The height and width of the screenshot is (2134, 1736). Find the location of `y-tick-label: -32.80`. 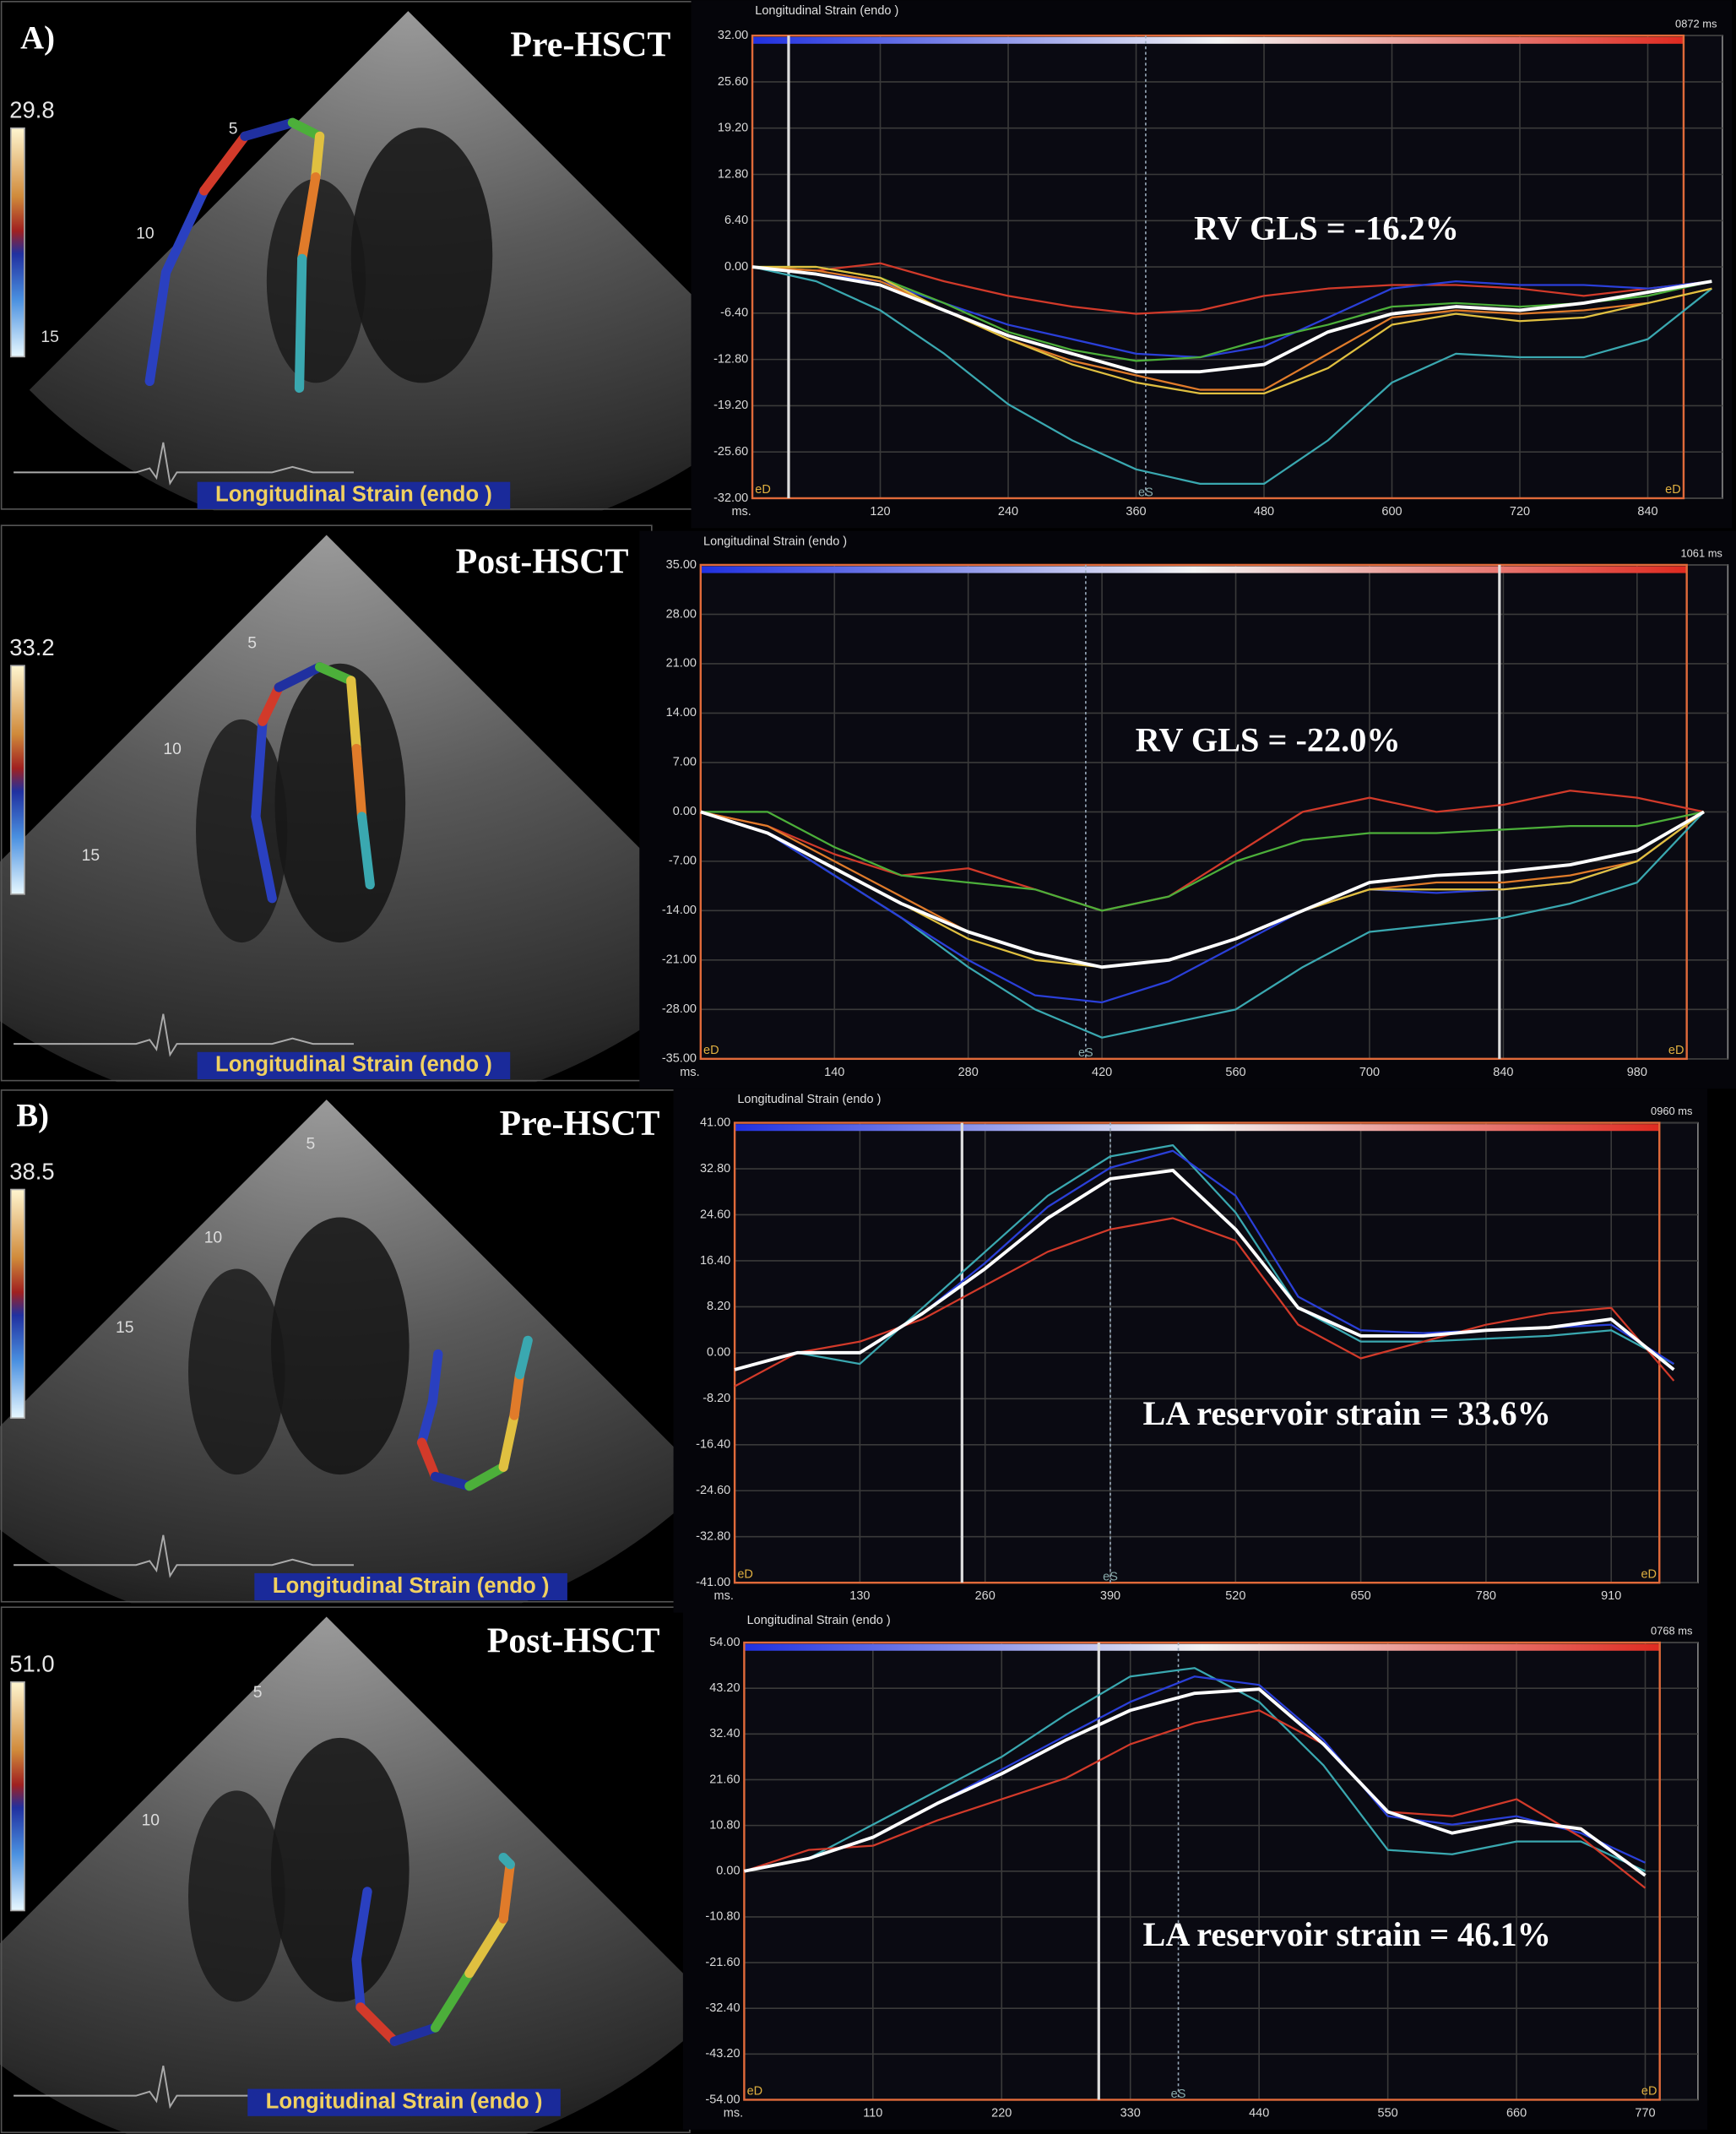

y-tick-label: -32.80 is located at coordinates (713, 1537).